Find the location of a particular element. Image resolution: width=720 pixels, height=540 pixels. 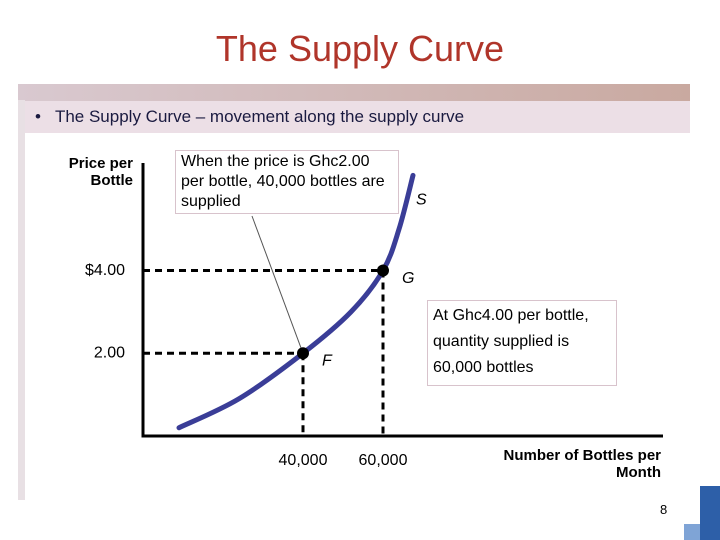

y-axis-label: Price per Bottle is located at coordinates (100, 172).